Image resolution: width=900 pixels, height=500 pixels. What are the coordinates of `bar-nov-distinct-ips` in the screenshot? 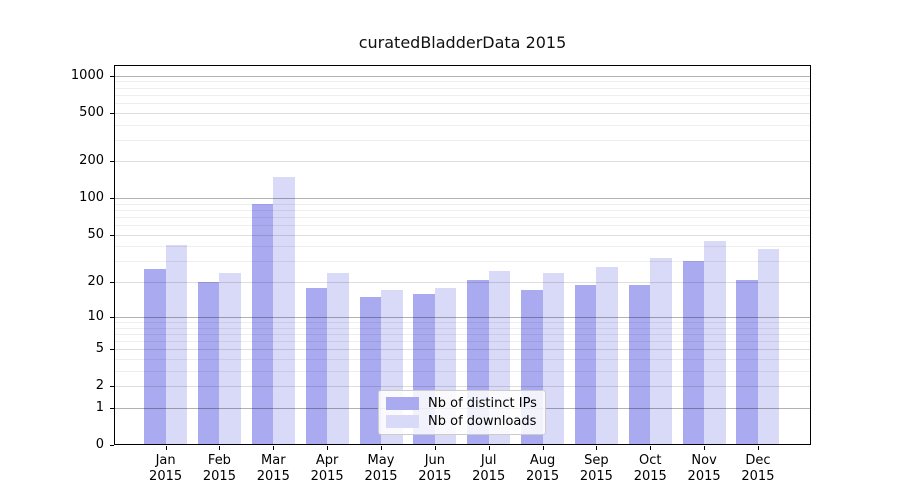 It's located at (693, 353).